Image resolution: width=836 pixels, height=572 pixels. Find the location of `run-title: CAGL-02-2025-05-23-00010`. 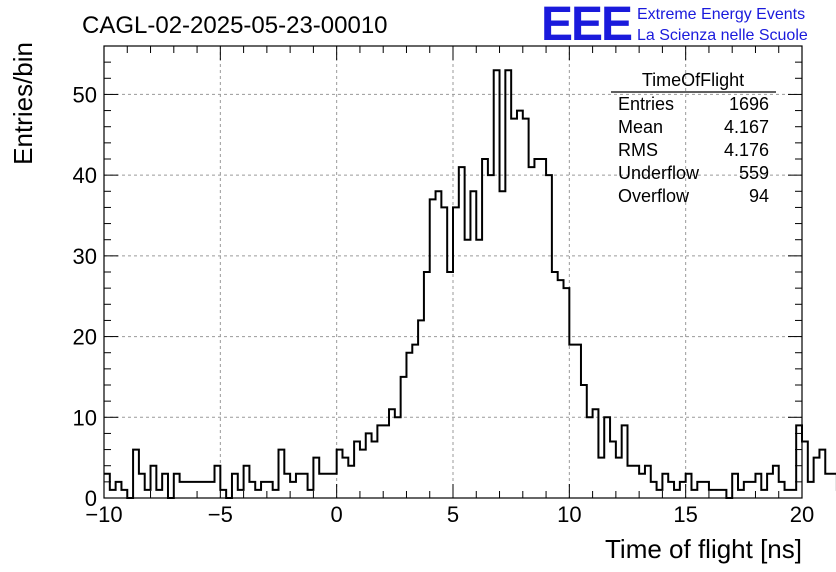

run-title: CAGL-02-2025-05-23-00010 is located at coordinates (235, 25).